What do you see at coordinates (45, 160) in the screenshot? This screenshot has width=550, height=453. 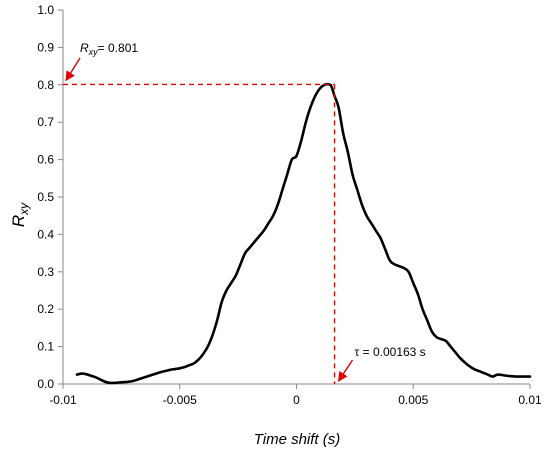 I see `y-tick-label: 0.6` at bounding box center [45, 160].